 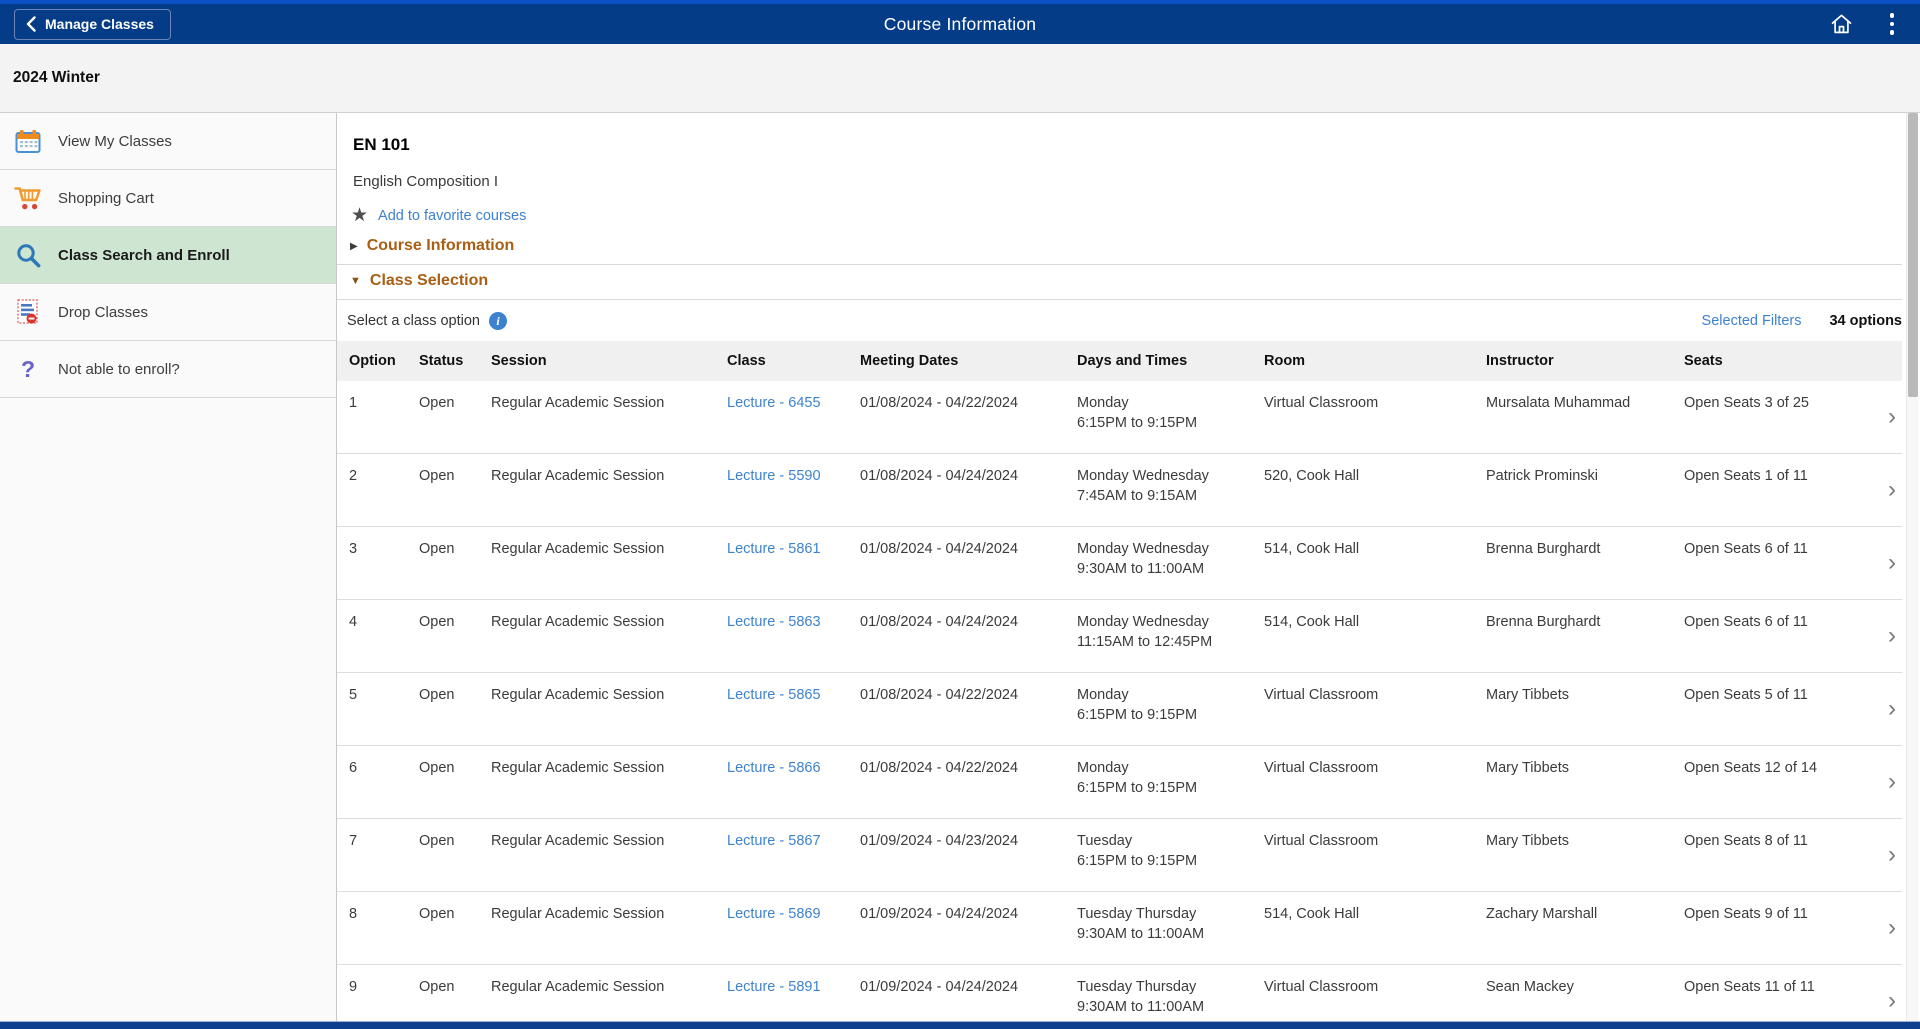 I want to click on column-header-meeting-dates: Meeting Dates, so click(x=909, y=361).